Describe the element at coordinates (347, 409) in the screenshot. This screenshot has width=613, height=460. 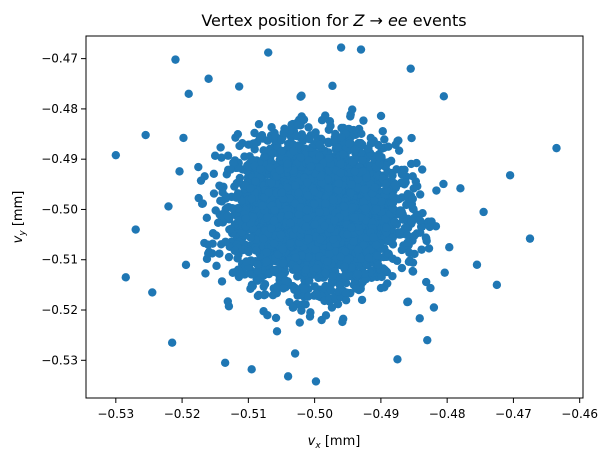
I see `x-axis: −0.53 −0.52 −0.51 −0.50 −0.49 −0.48 −0.47 −0.46` at that location.